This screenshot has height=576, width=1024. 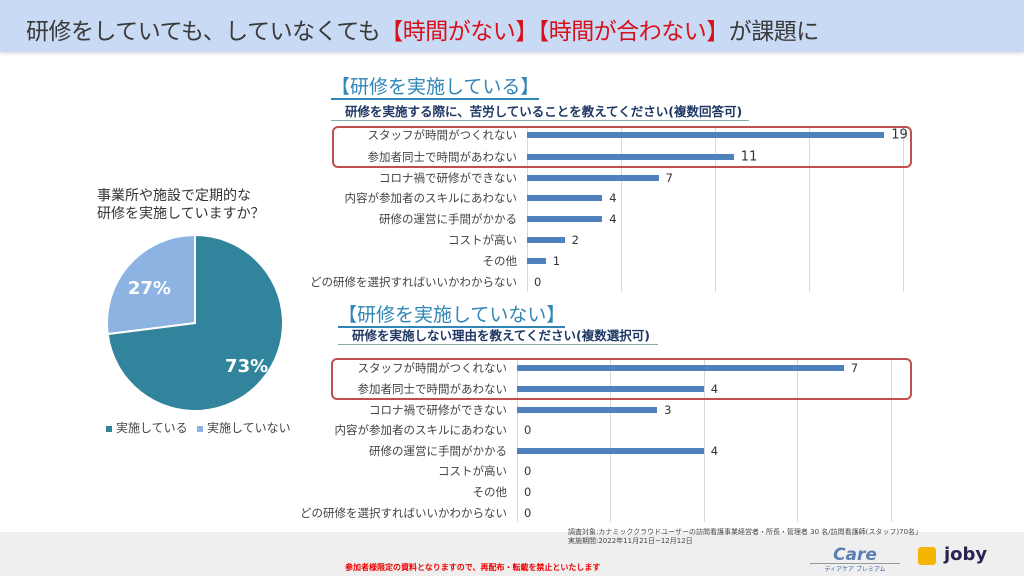 I want to click on pie-slice-label: 73%, so click(x=246, y=366).